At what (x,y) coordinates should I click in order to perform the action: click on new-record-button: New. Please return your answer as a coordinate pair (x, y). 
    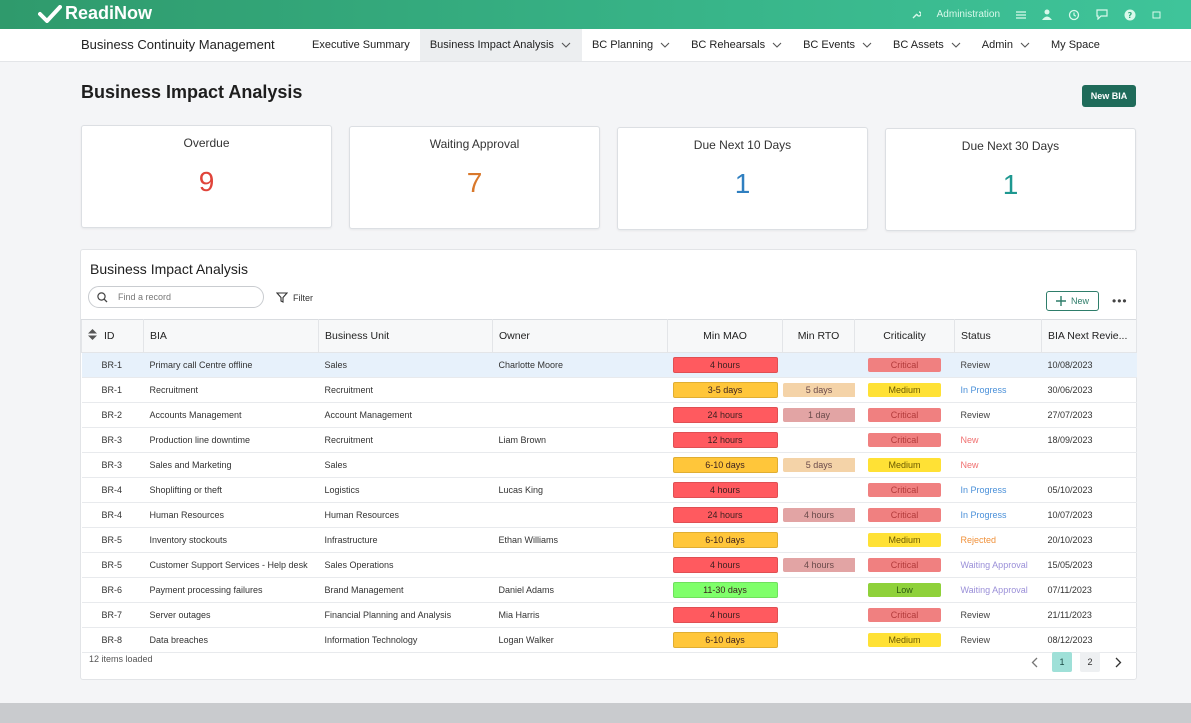
    Looking at the image, I should click on (1072, 301).